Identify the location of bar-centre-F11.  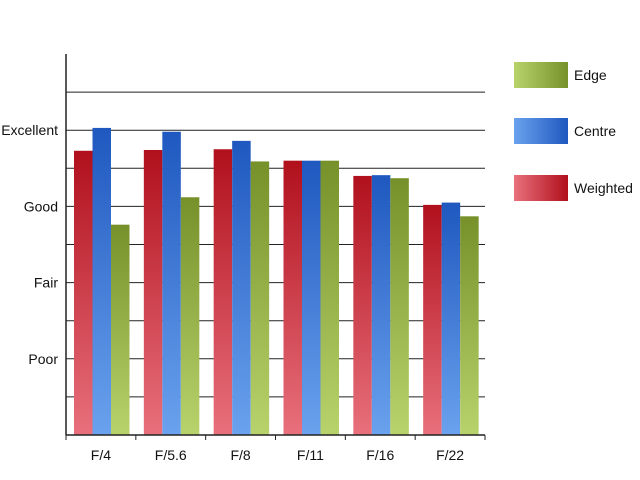
(311, 297).